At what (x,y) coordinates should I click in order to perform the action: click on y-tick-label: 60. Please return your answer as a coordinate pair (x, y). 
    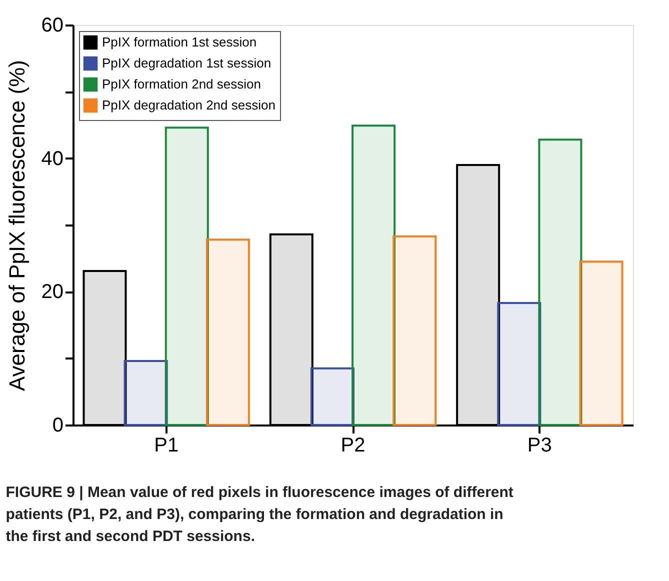
    Looking at the image, I should click on (52, 25).